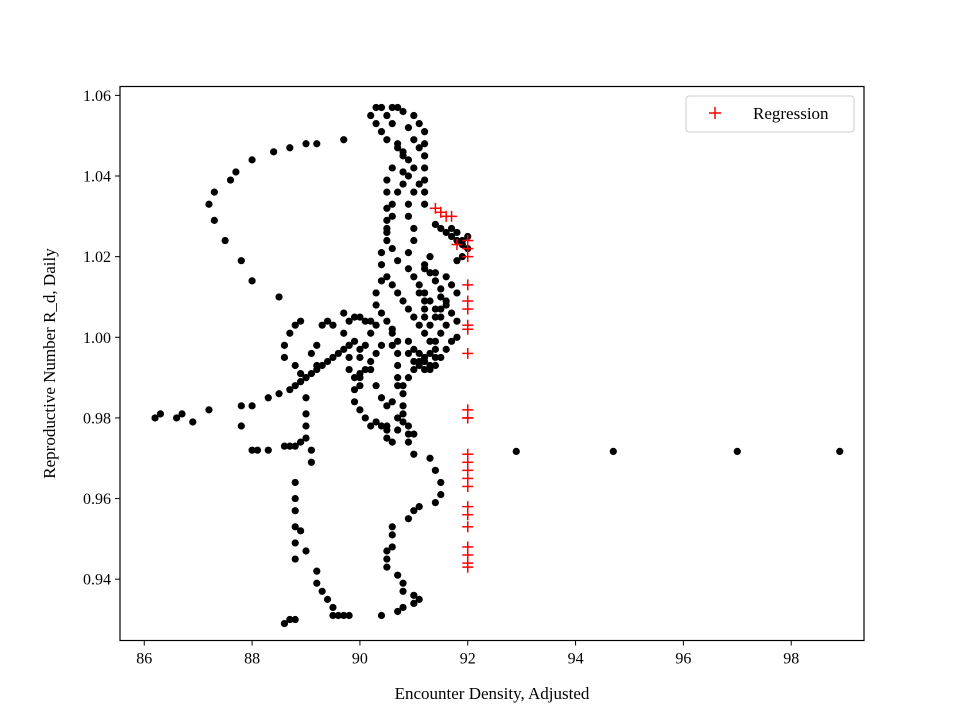 This screenshot has width=960, height=720. Describe the element at coordinates (791, 659) in the screenshot. I see `x-tick-label: 98` at that location.